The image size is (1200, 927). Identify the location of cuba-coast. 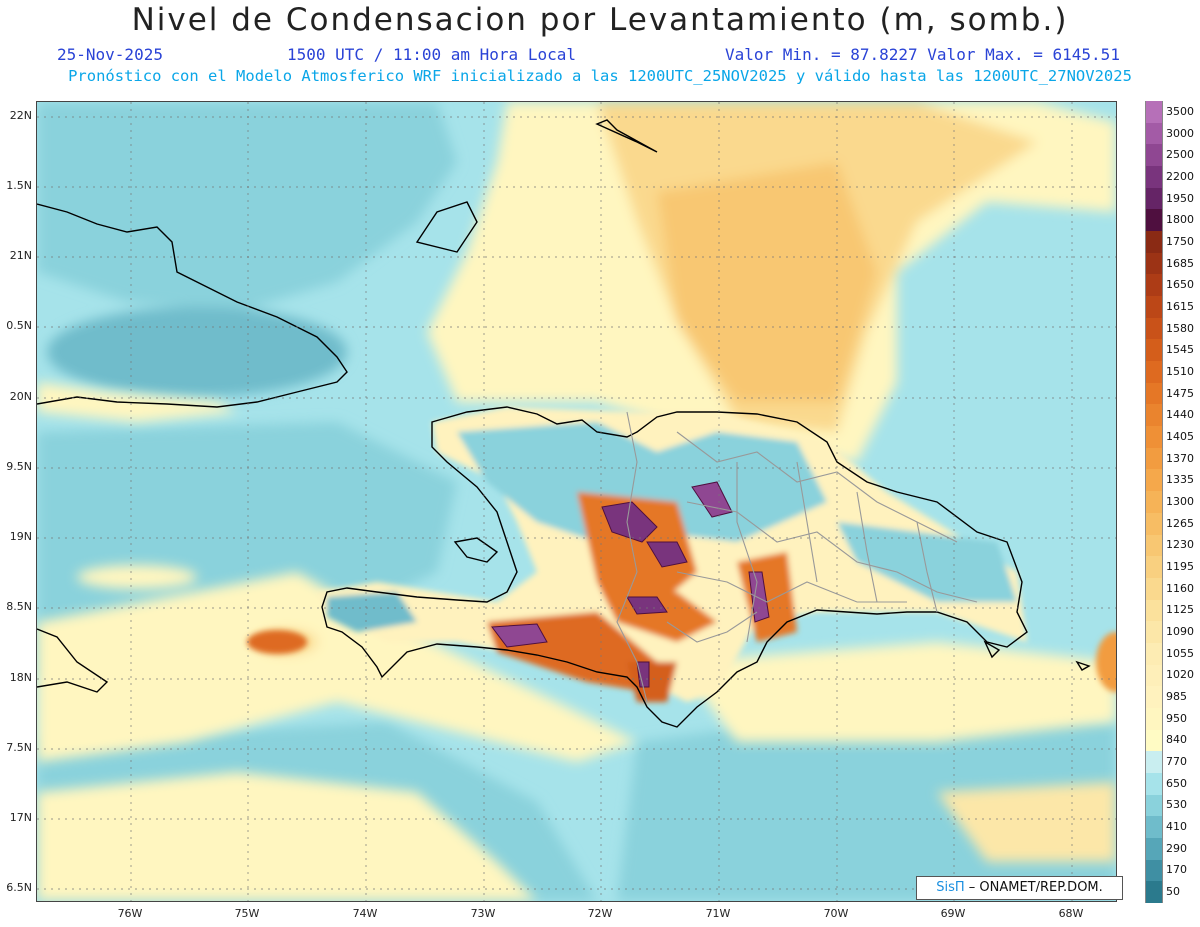
(192, 305).